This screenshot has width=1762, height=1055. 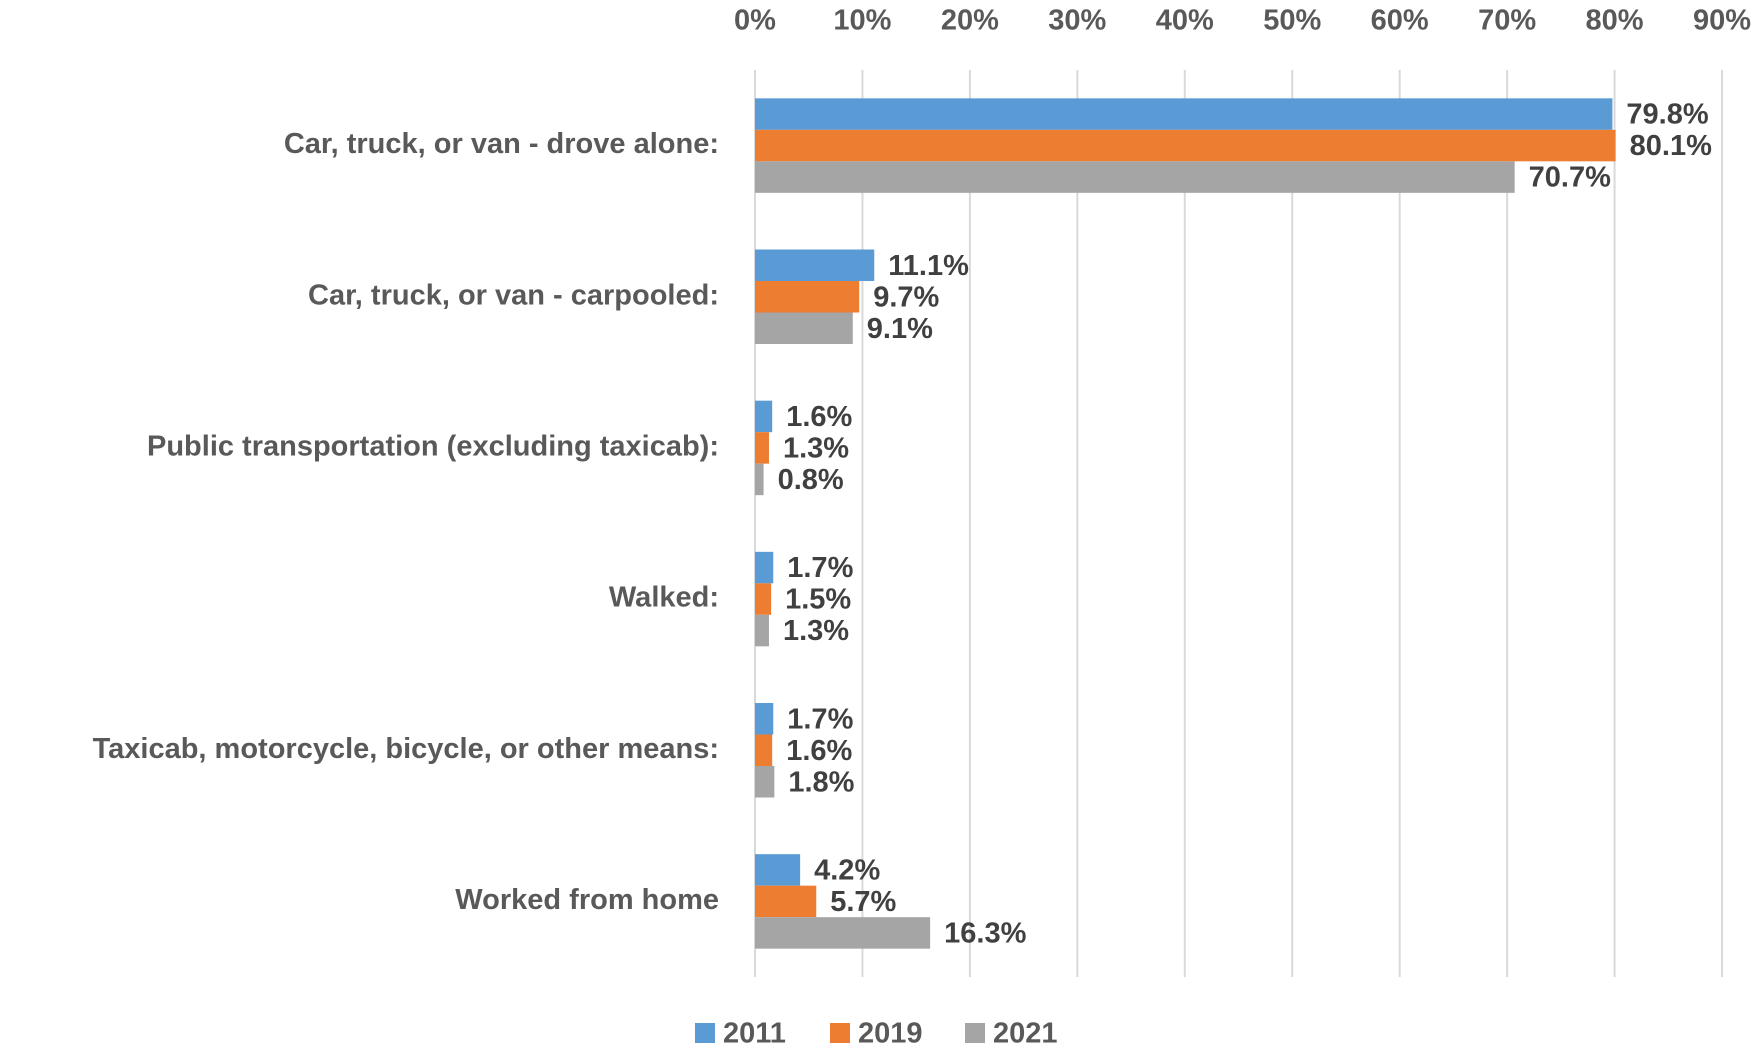 What do you see at coordinates (1400, 21) in the screenshot?
I see `x-tick-label: 60%` at bounding box center [1400, 21].